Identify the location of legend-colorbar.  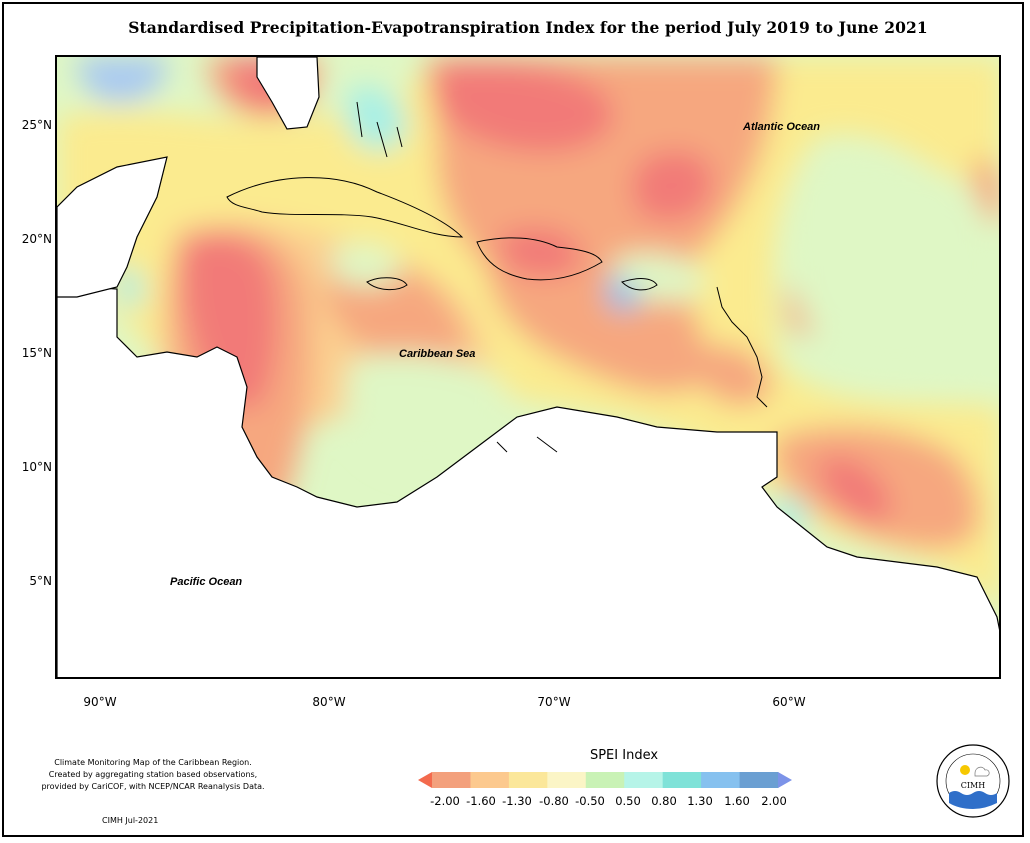
(605, 780).